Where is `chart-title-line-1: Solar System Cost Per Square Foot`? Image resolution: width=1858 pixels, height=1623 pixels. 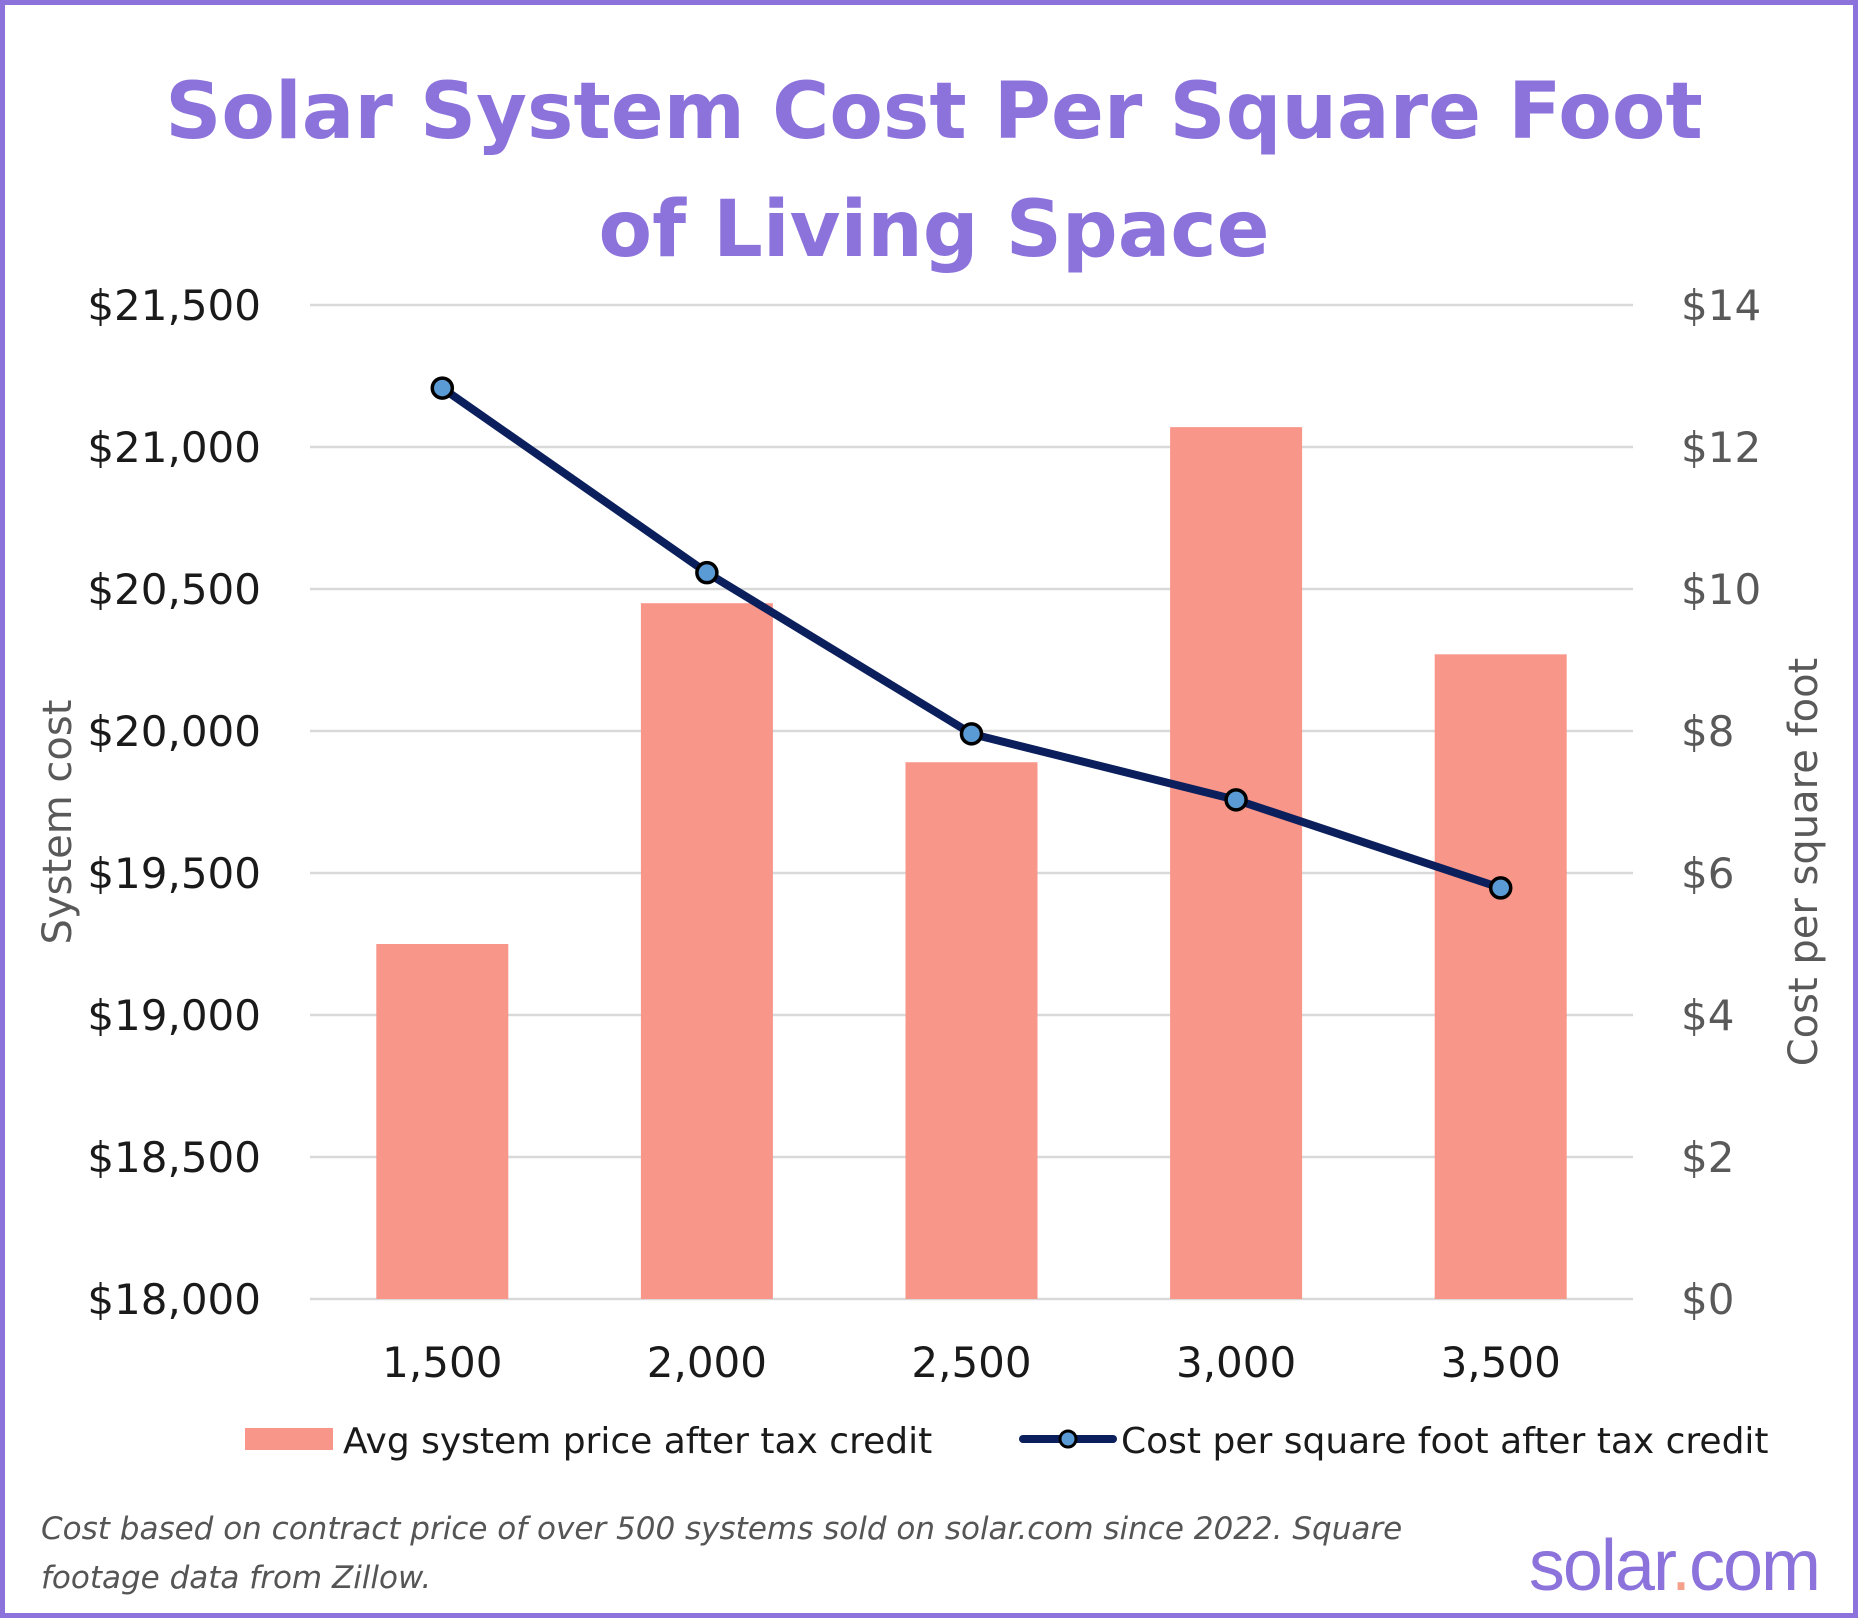
chart-title-line-1: Solar System Cost Per Square Foot is located at coordinates (934, 112).